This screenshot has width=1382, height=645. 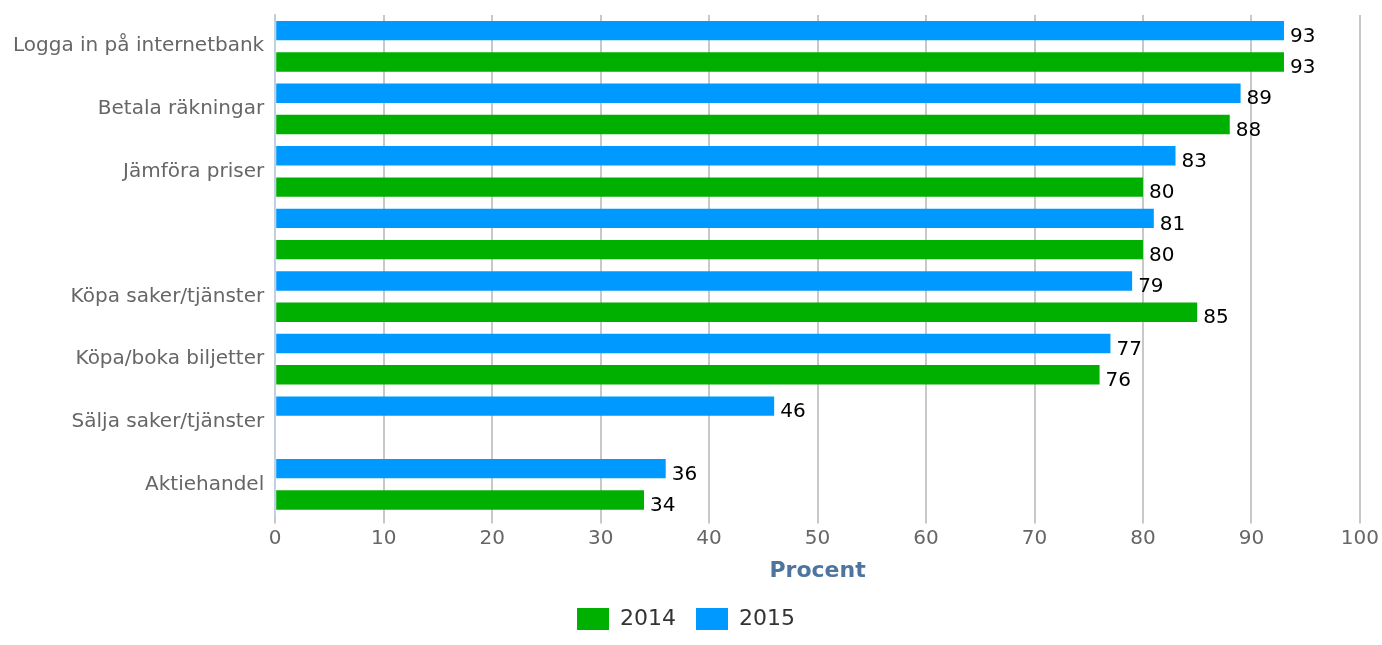 I want to click on x-tick-label: 50, so click(x=817, y=536).